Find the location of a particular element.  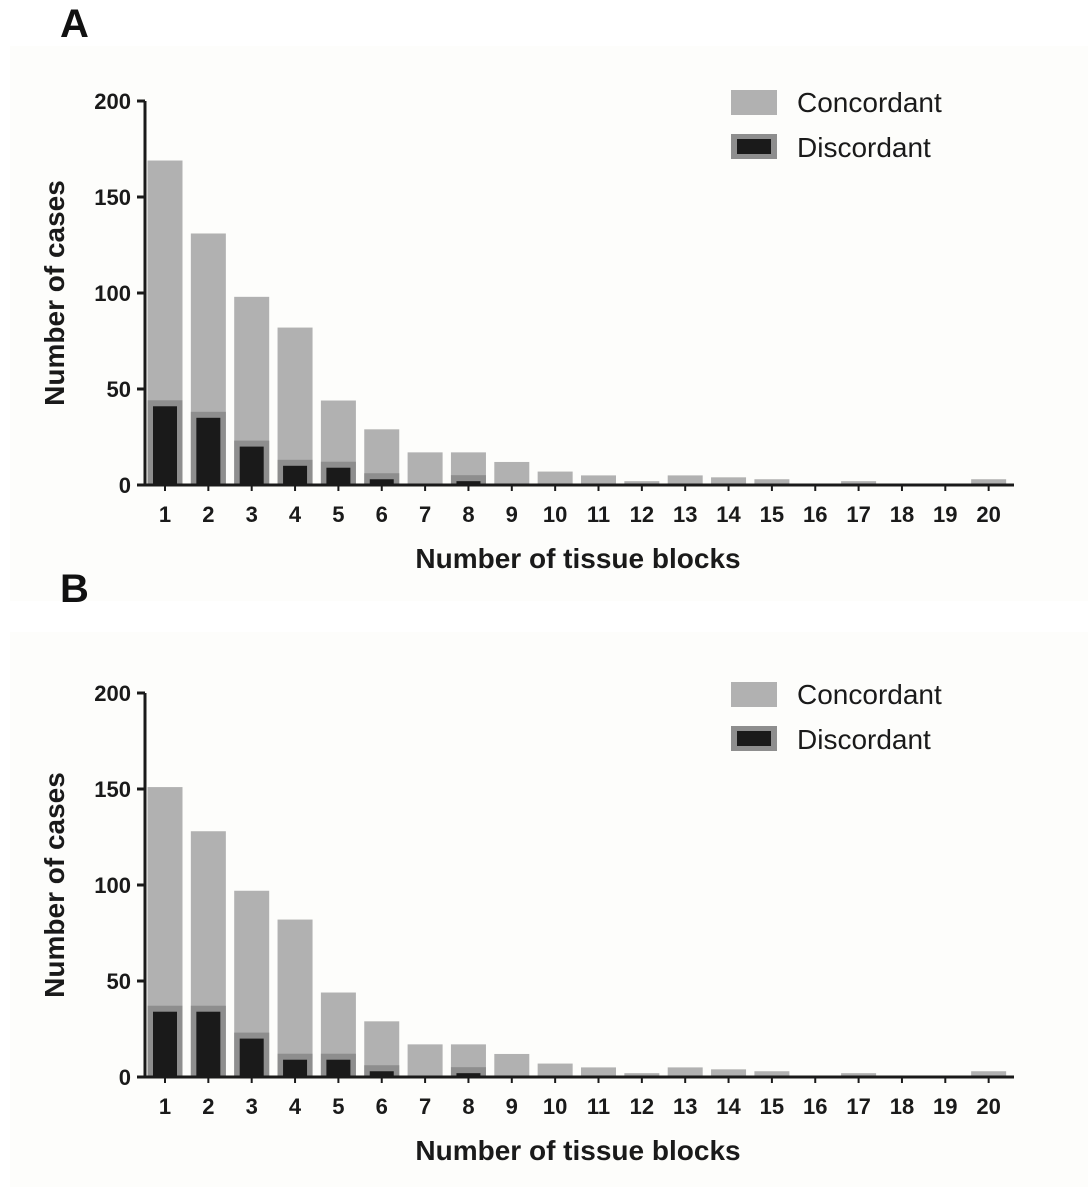

x-tick-label-16: 16 is located at coordinates (815, 1106).